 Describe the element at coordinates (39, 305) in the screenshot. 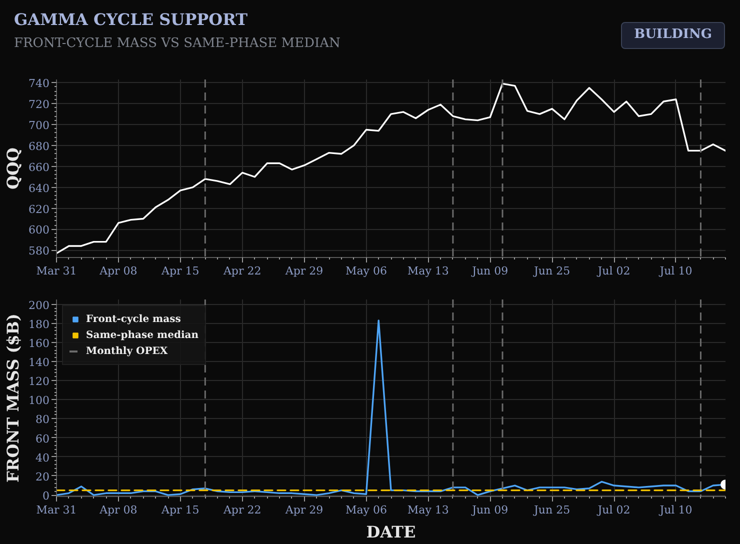

I see `y-tick-label: 200` at that location.